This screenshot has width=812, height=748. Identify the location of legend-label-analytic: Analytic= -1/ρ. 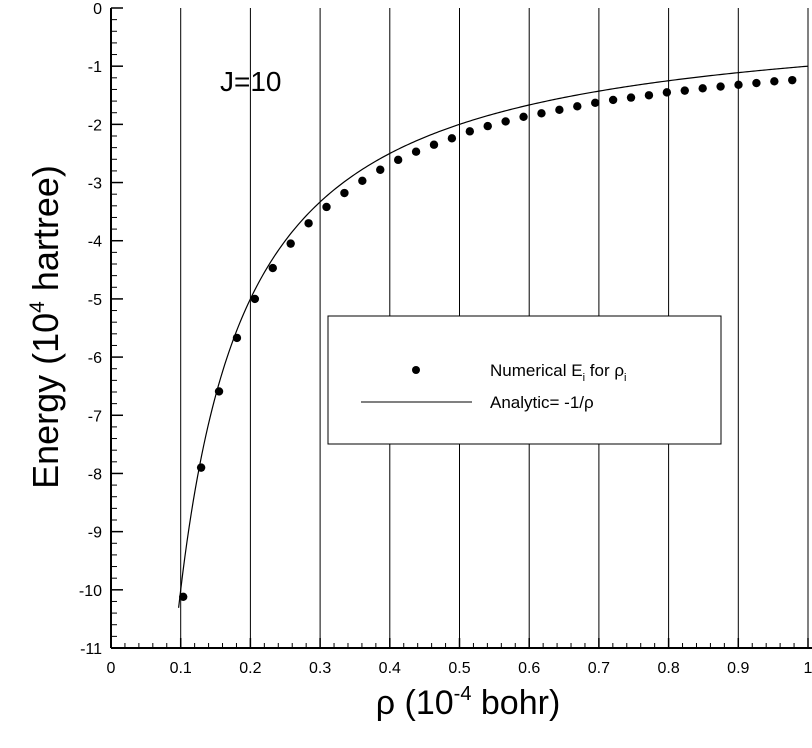
(542, 402).